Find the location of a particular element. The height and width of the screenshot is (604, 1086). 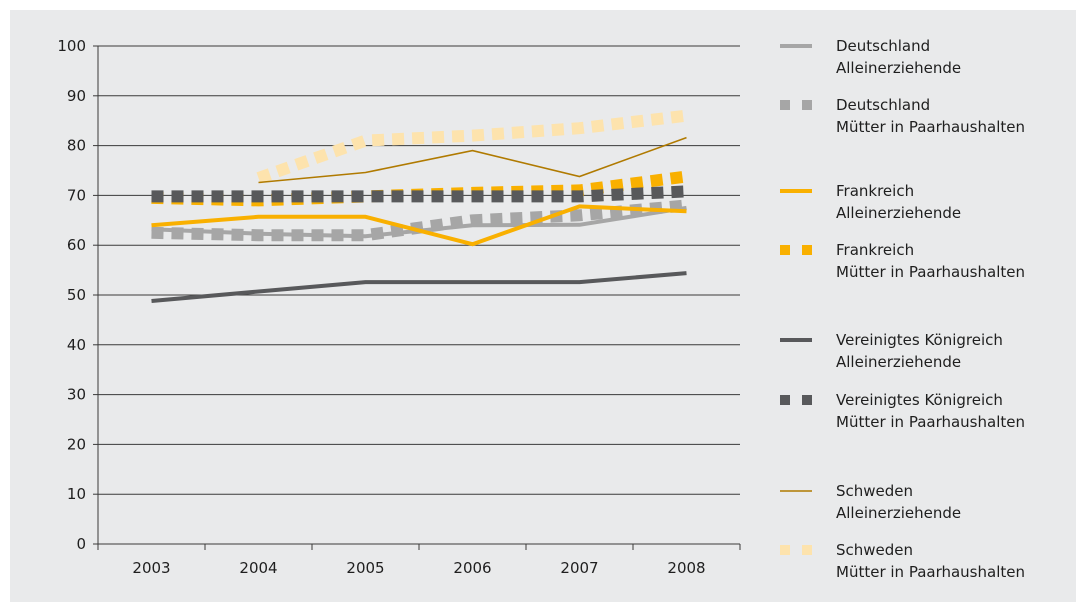

y-tick-label: 70 is located at coordinates (76, 195).